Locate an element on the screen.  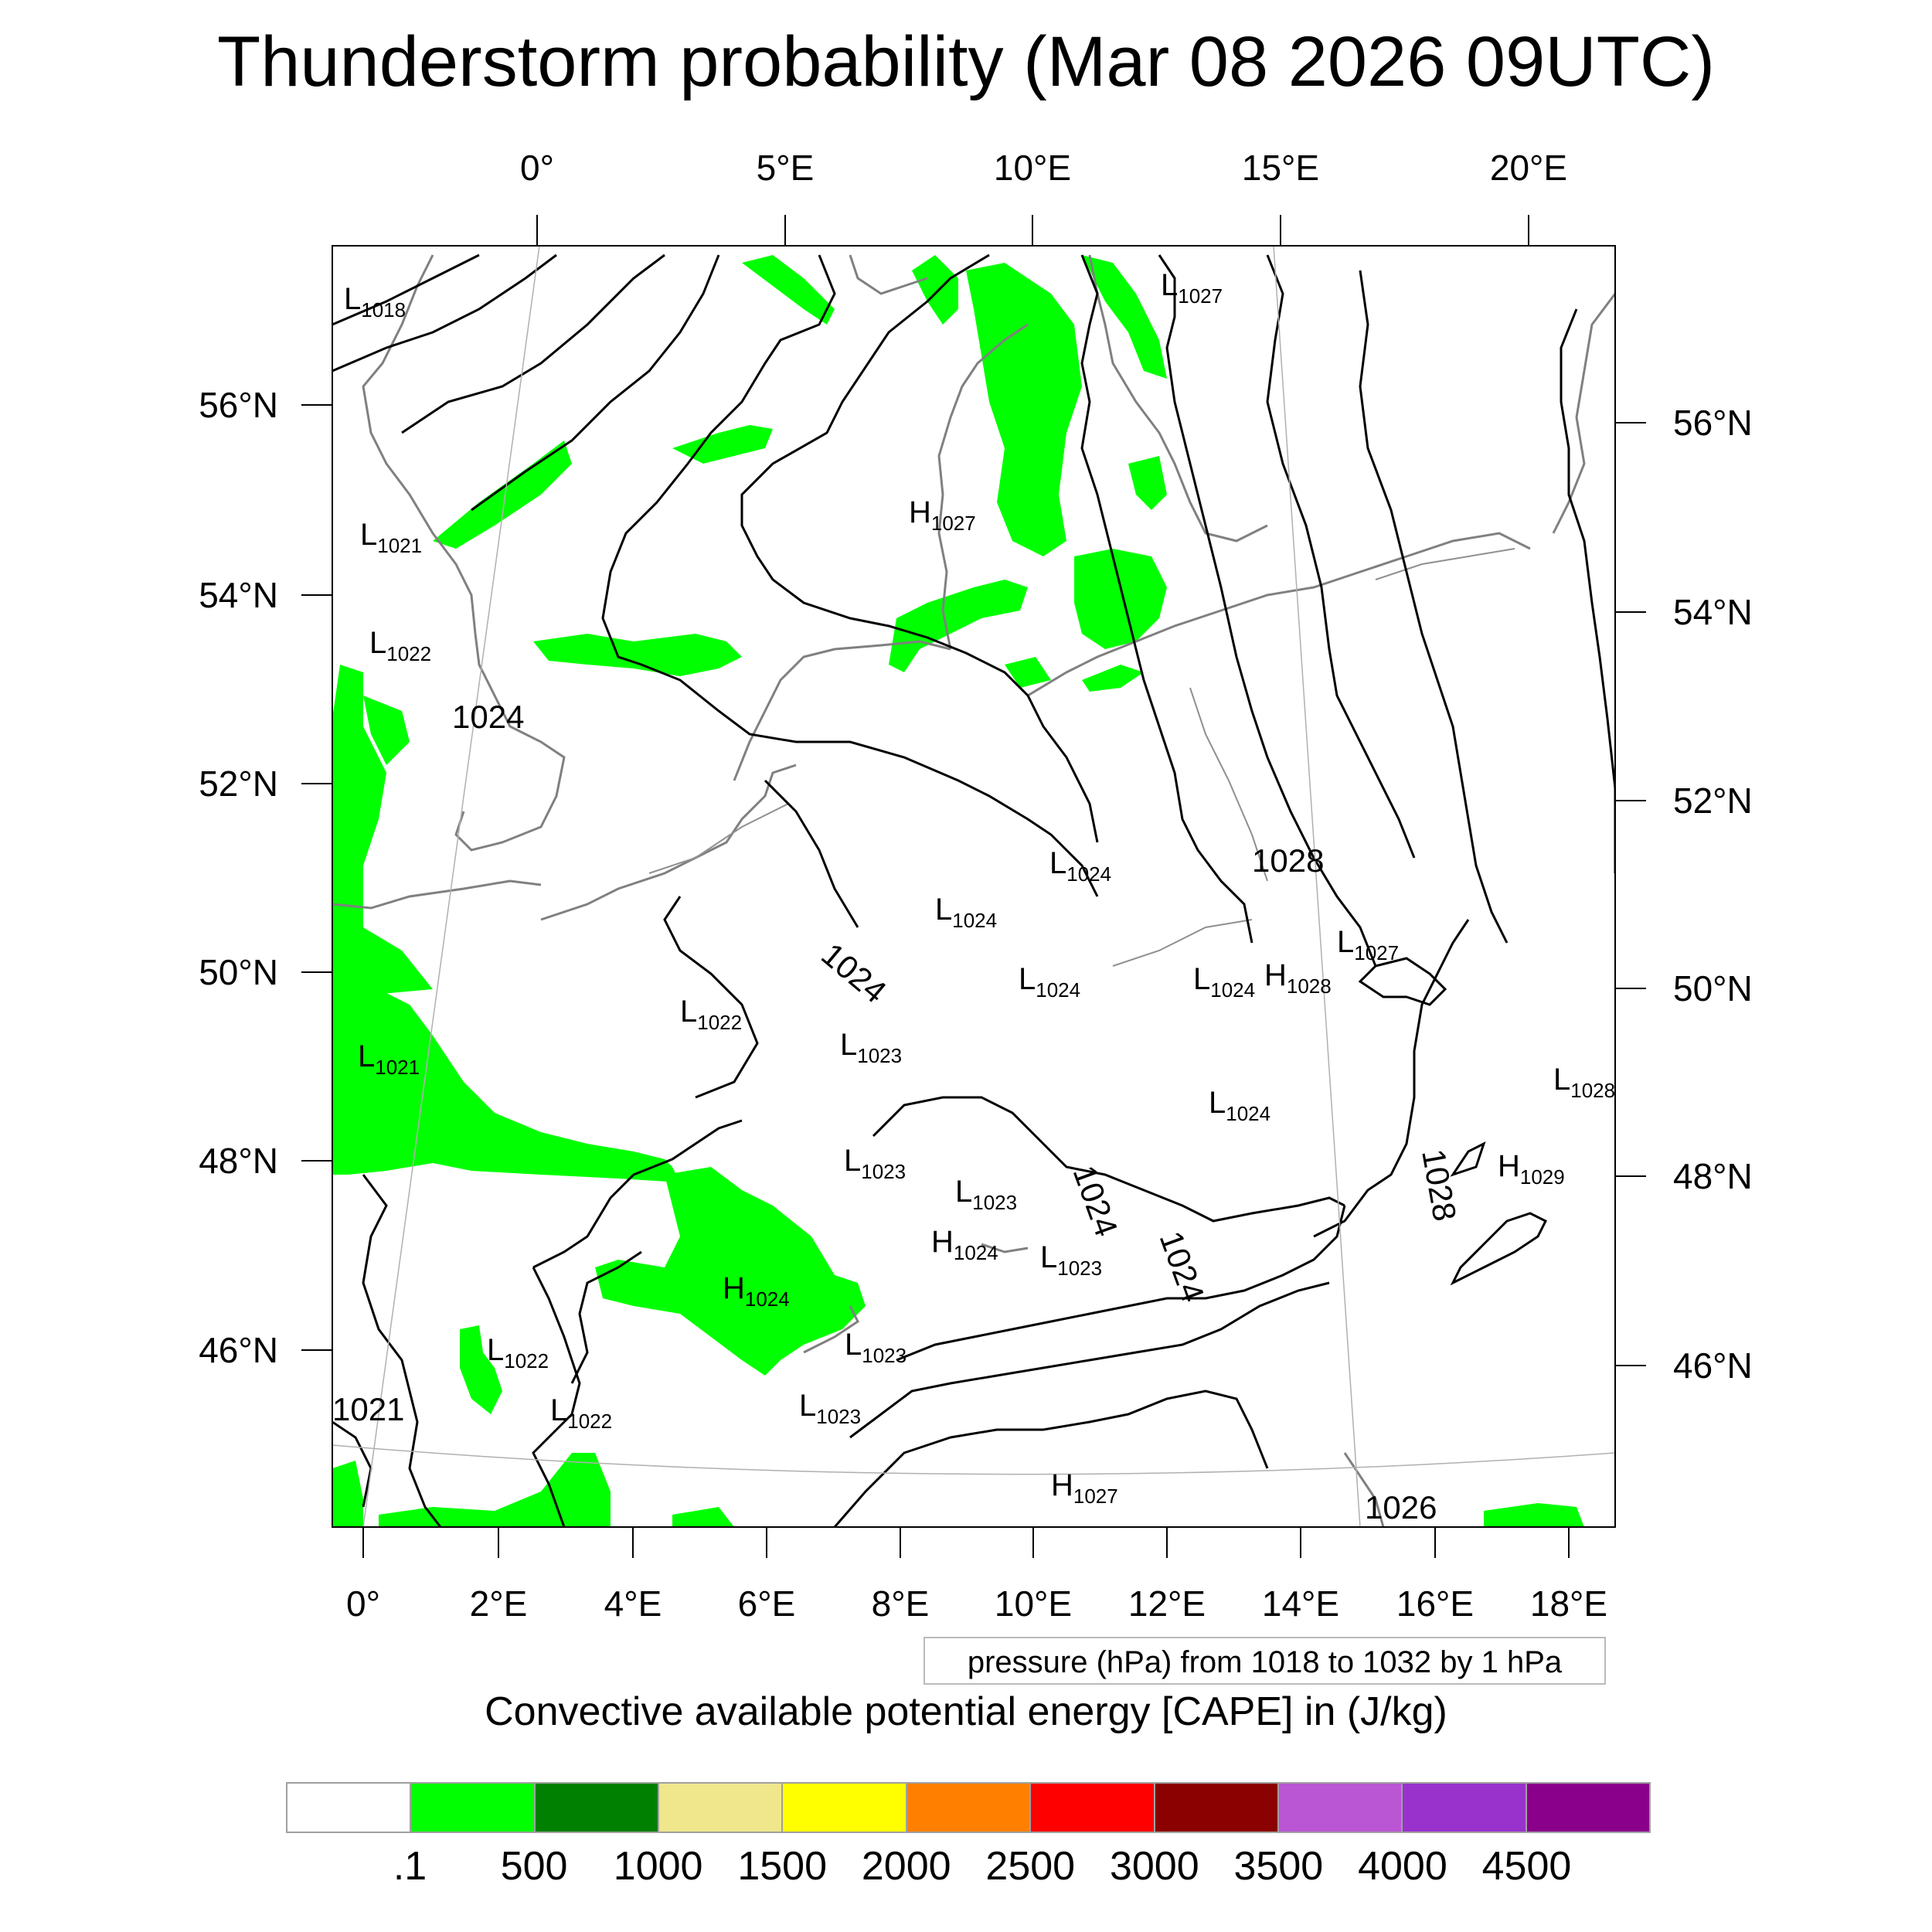
left-lat-label-3: 50°N is located at coordinates (239, 972).